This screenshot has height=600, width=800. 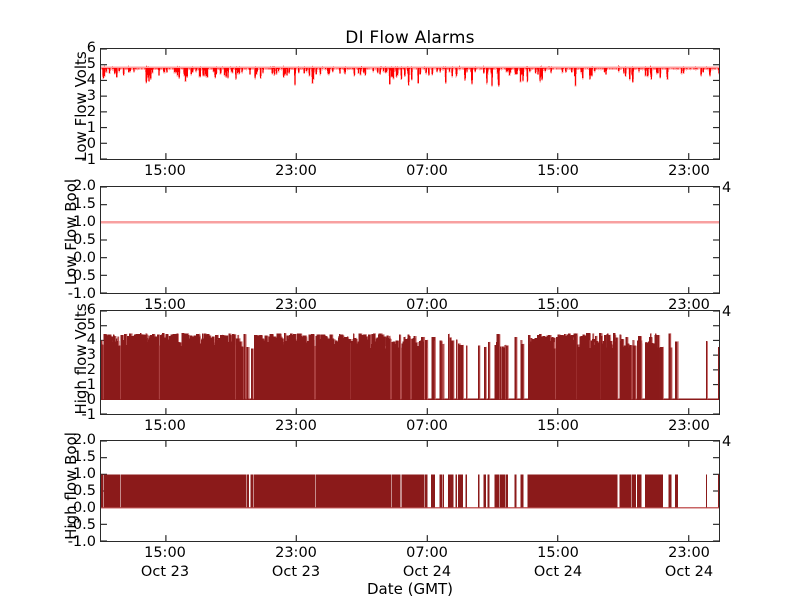 I want to click on subplot-high-flow-volts, so click(x=410, y=362).